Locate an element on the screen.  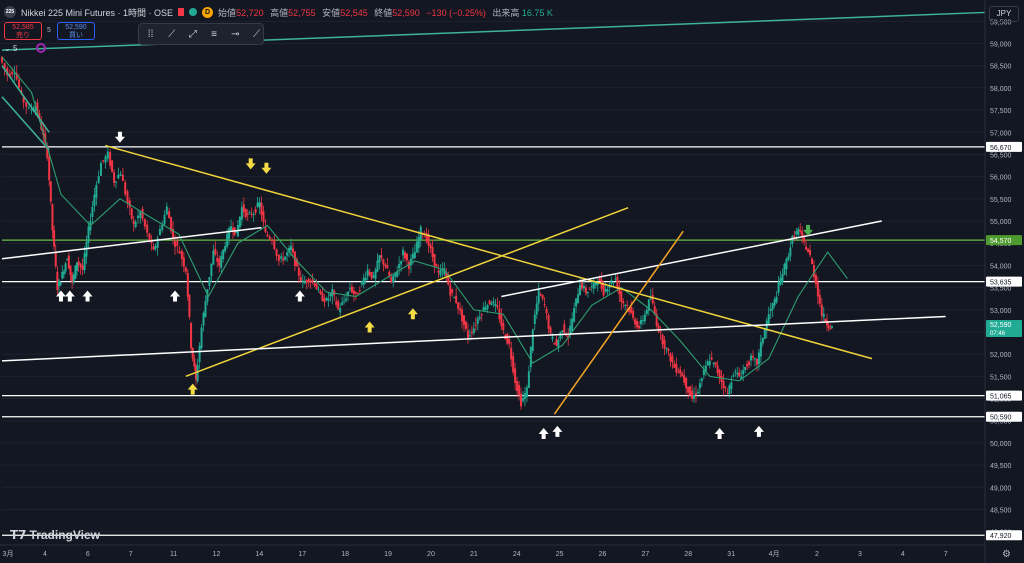
buy-price: 52,590 is located at coordinates (76, 27).